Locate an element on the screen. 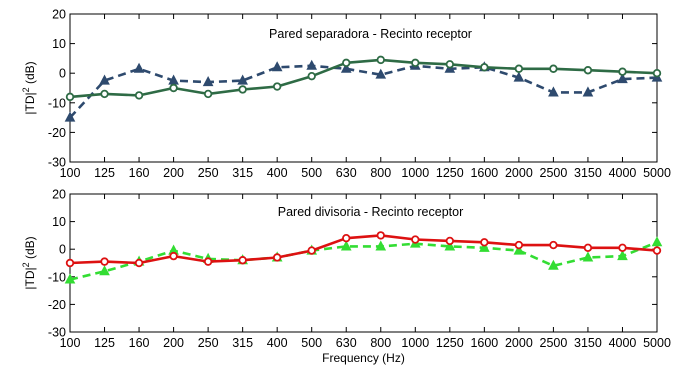 The width and height of the screenshot is (684, 368). bottom-ytick-label: 10 is located at coordinates (59, 222).